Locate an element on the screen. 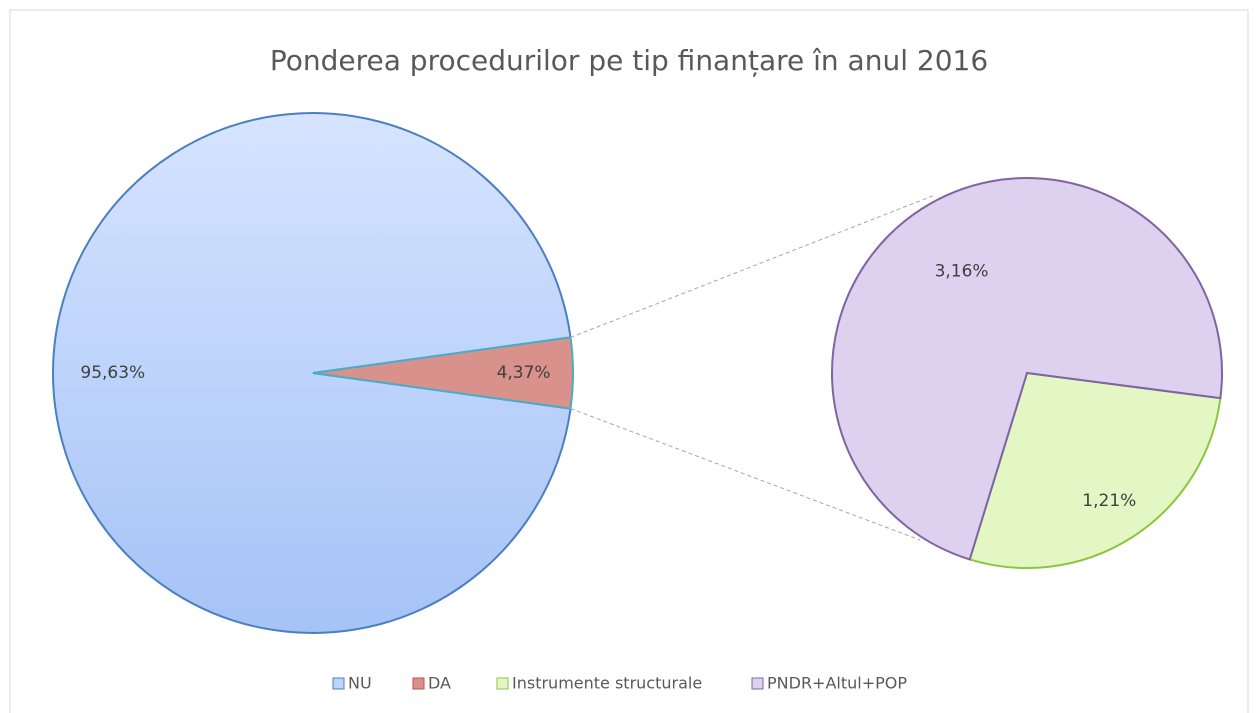 The width and height of the screenshot is (1258, 713). data-label: 3,16% is located at coordinates (962, 271).